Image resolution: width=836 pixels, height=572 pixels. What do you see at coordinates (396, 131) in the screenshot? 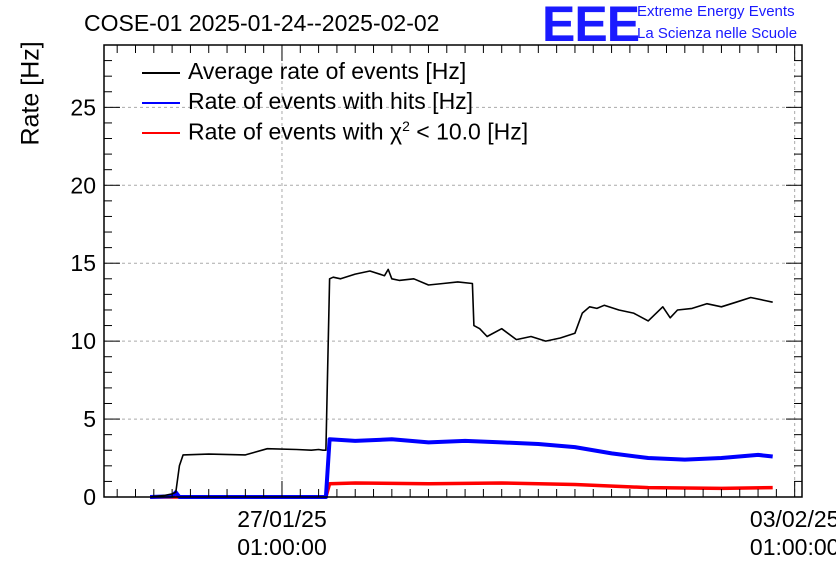
I see `legend-chi2-symbol: χ` at bounding box center [396, 131].